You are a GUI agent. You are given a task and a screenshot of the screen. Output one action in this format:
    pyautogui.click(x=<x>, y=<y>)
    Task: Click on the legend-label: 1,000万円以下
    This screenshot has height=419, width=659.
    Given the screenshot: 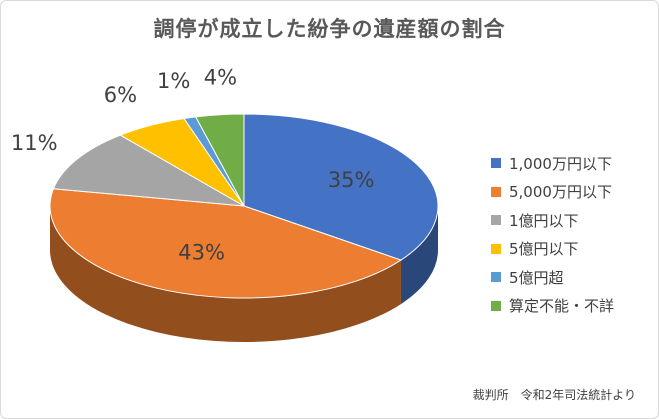 What is the action you would take?
    pyautogui.click(x=560, y=163)
    